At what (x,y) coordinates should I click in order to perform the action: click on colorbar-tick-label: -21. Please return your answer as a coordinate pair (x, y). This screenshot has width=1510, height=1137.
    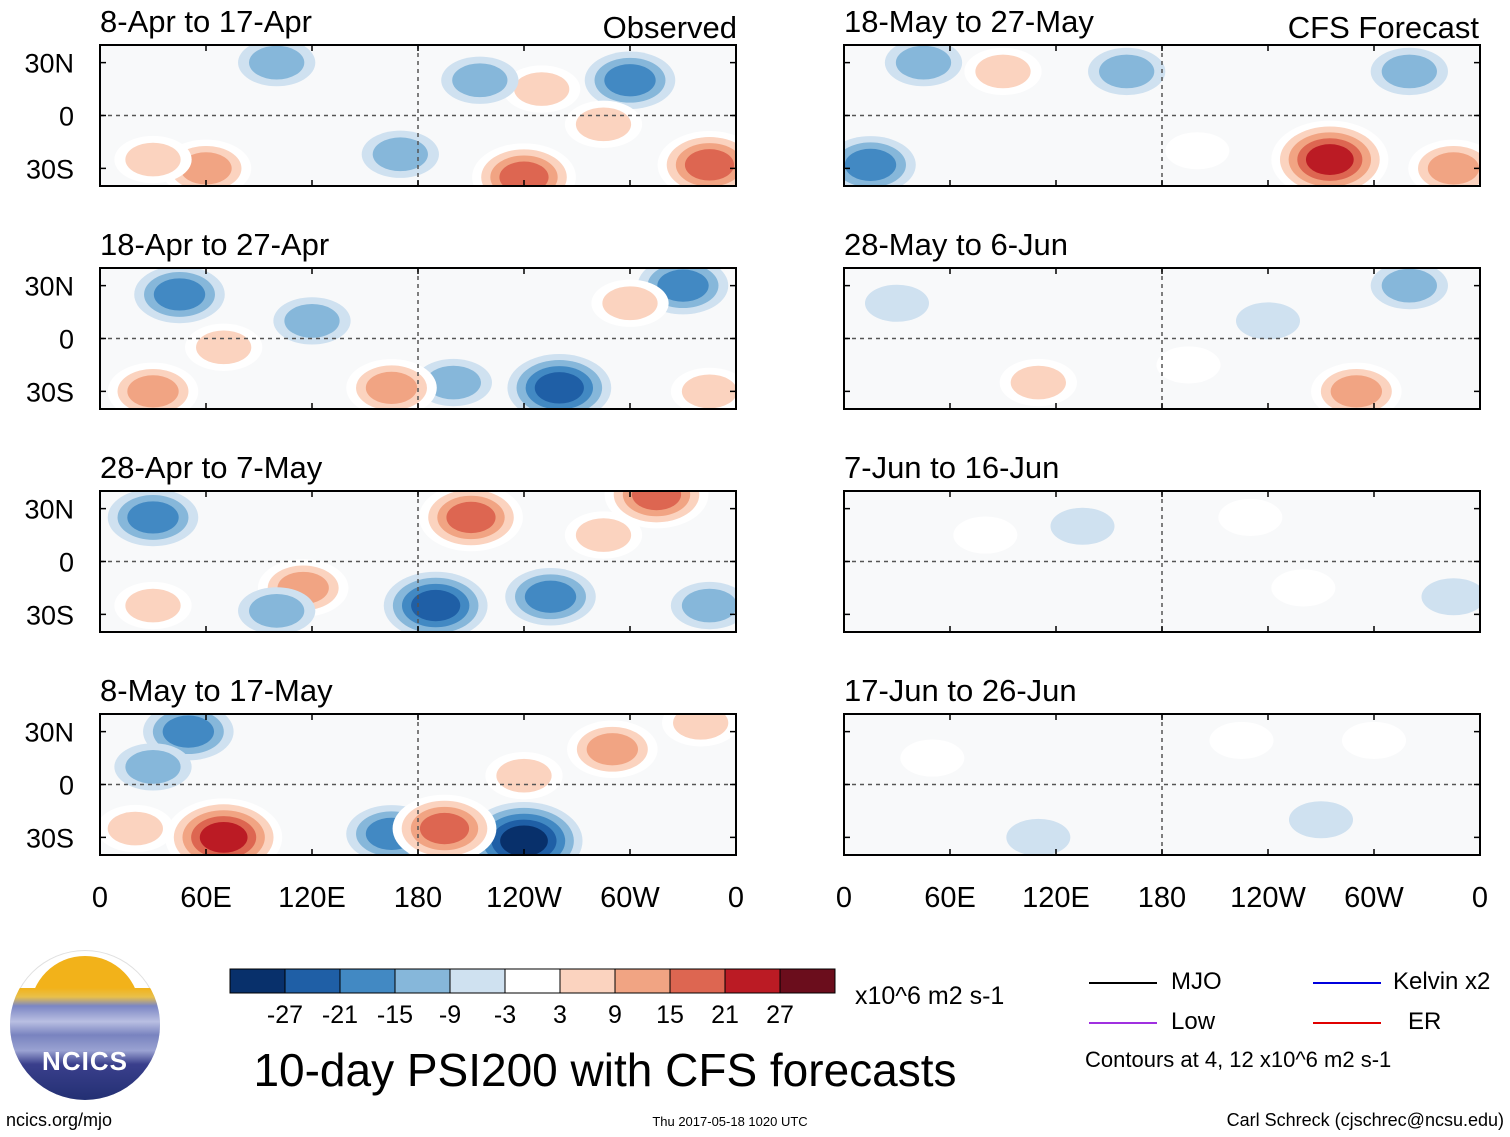
    Looking at the image, I should click on (340, 1015).